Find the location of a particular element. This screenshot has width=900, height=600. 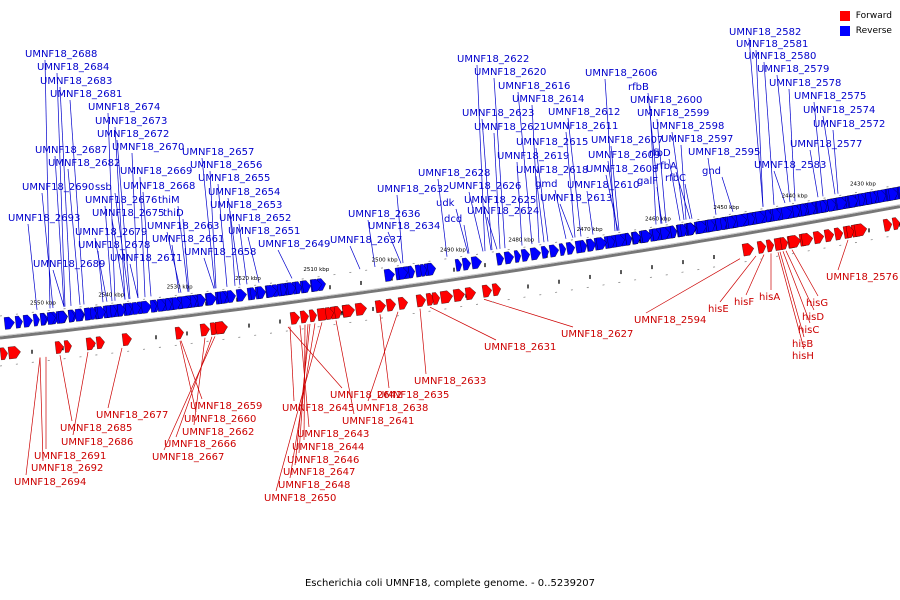

forward-gene-label: UMNF18_2694 is located at coordinates (50, 482).